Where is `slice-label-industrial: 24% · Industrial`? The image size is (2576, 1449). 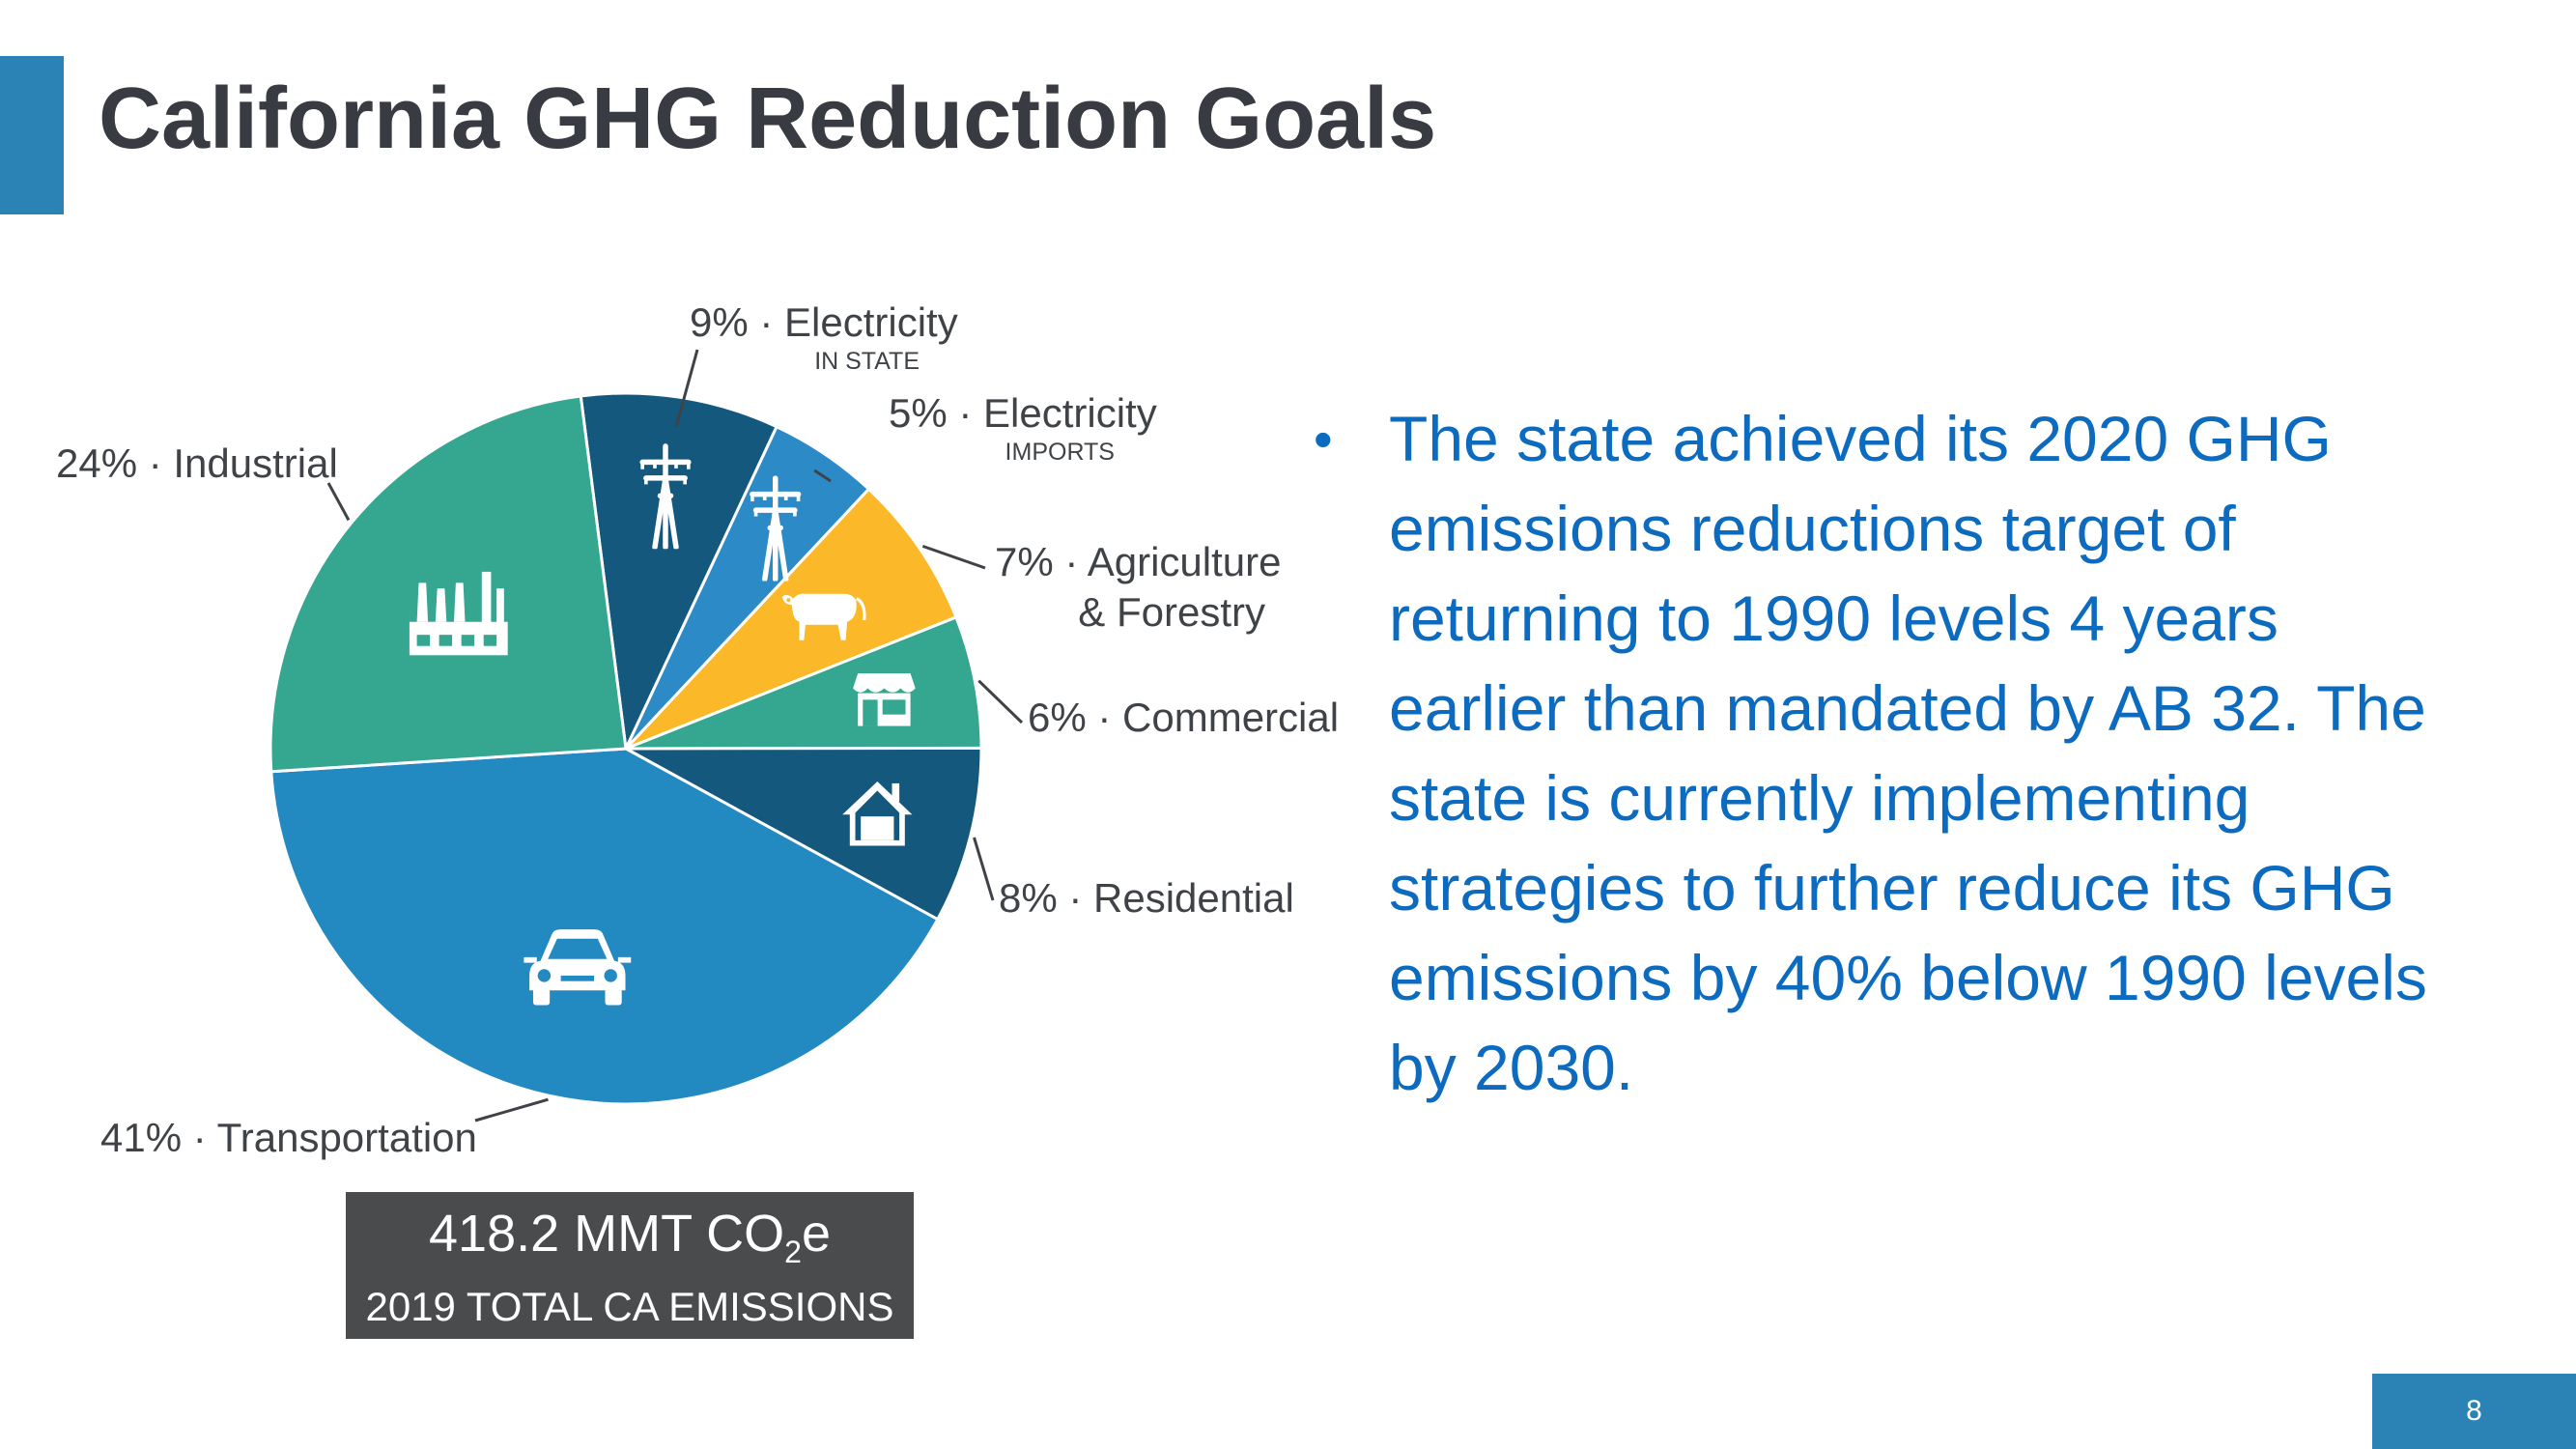 slice-label-industrial: 24% · Industrial is located at coordinates (197, 463).